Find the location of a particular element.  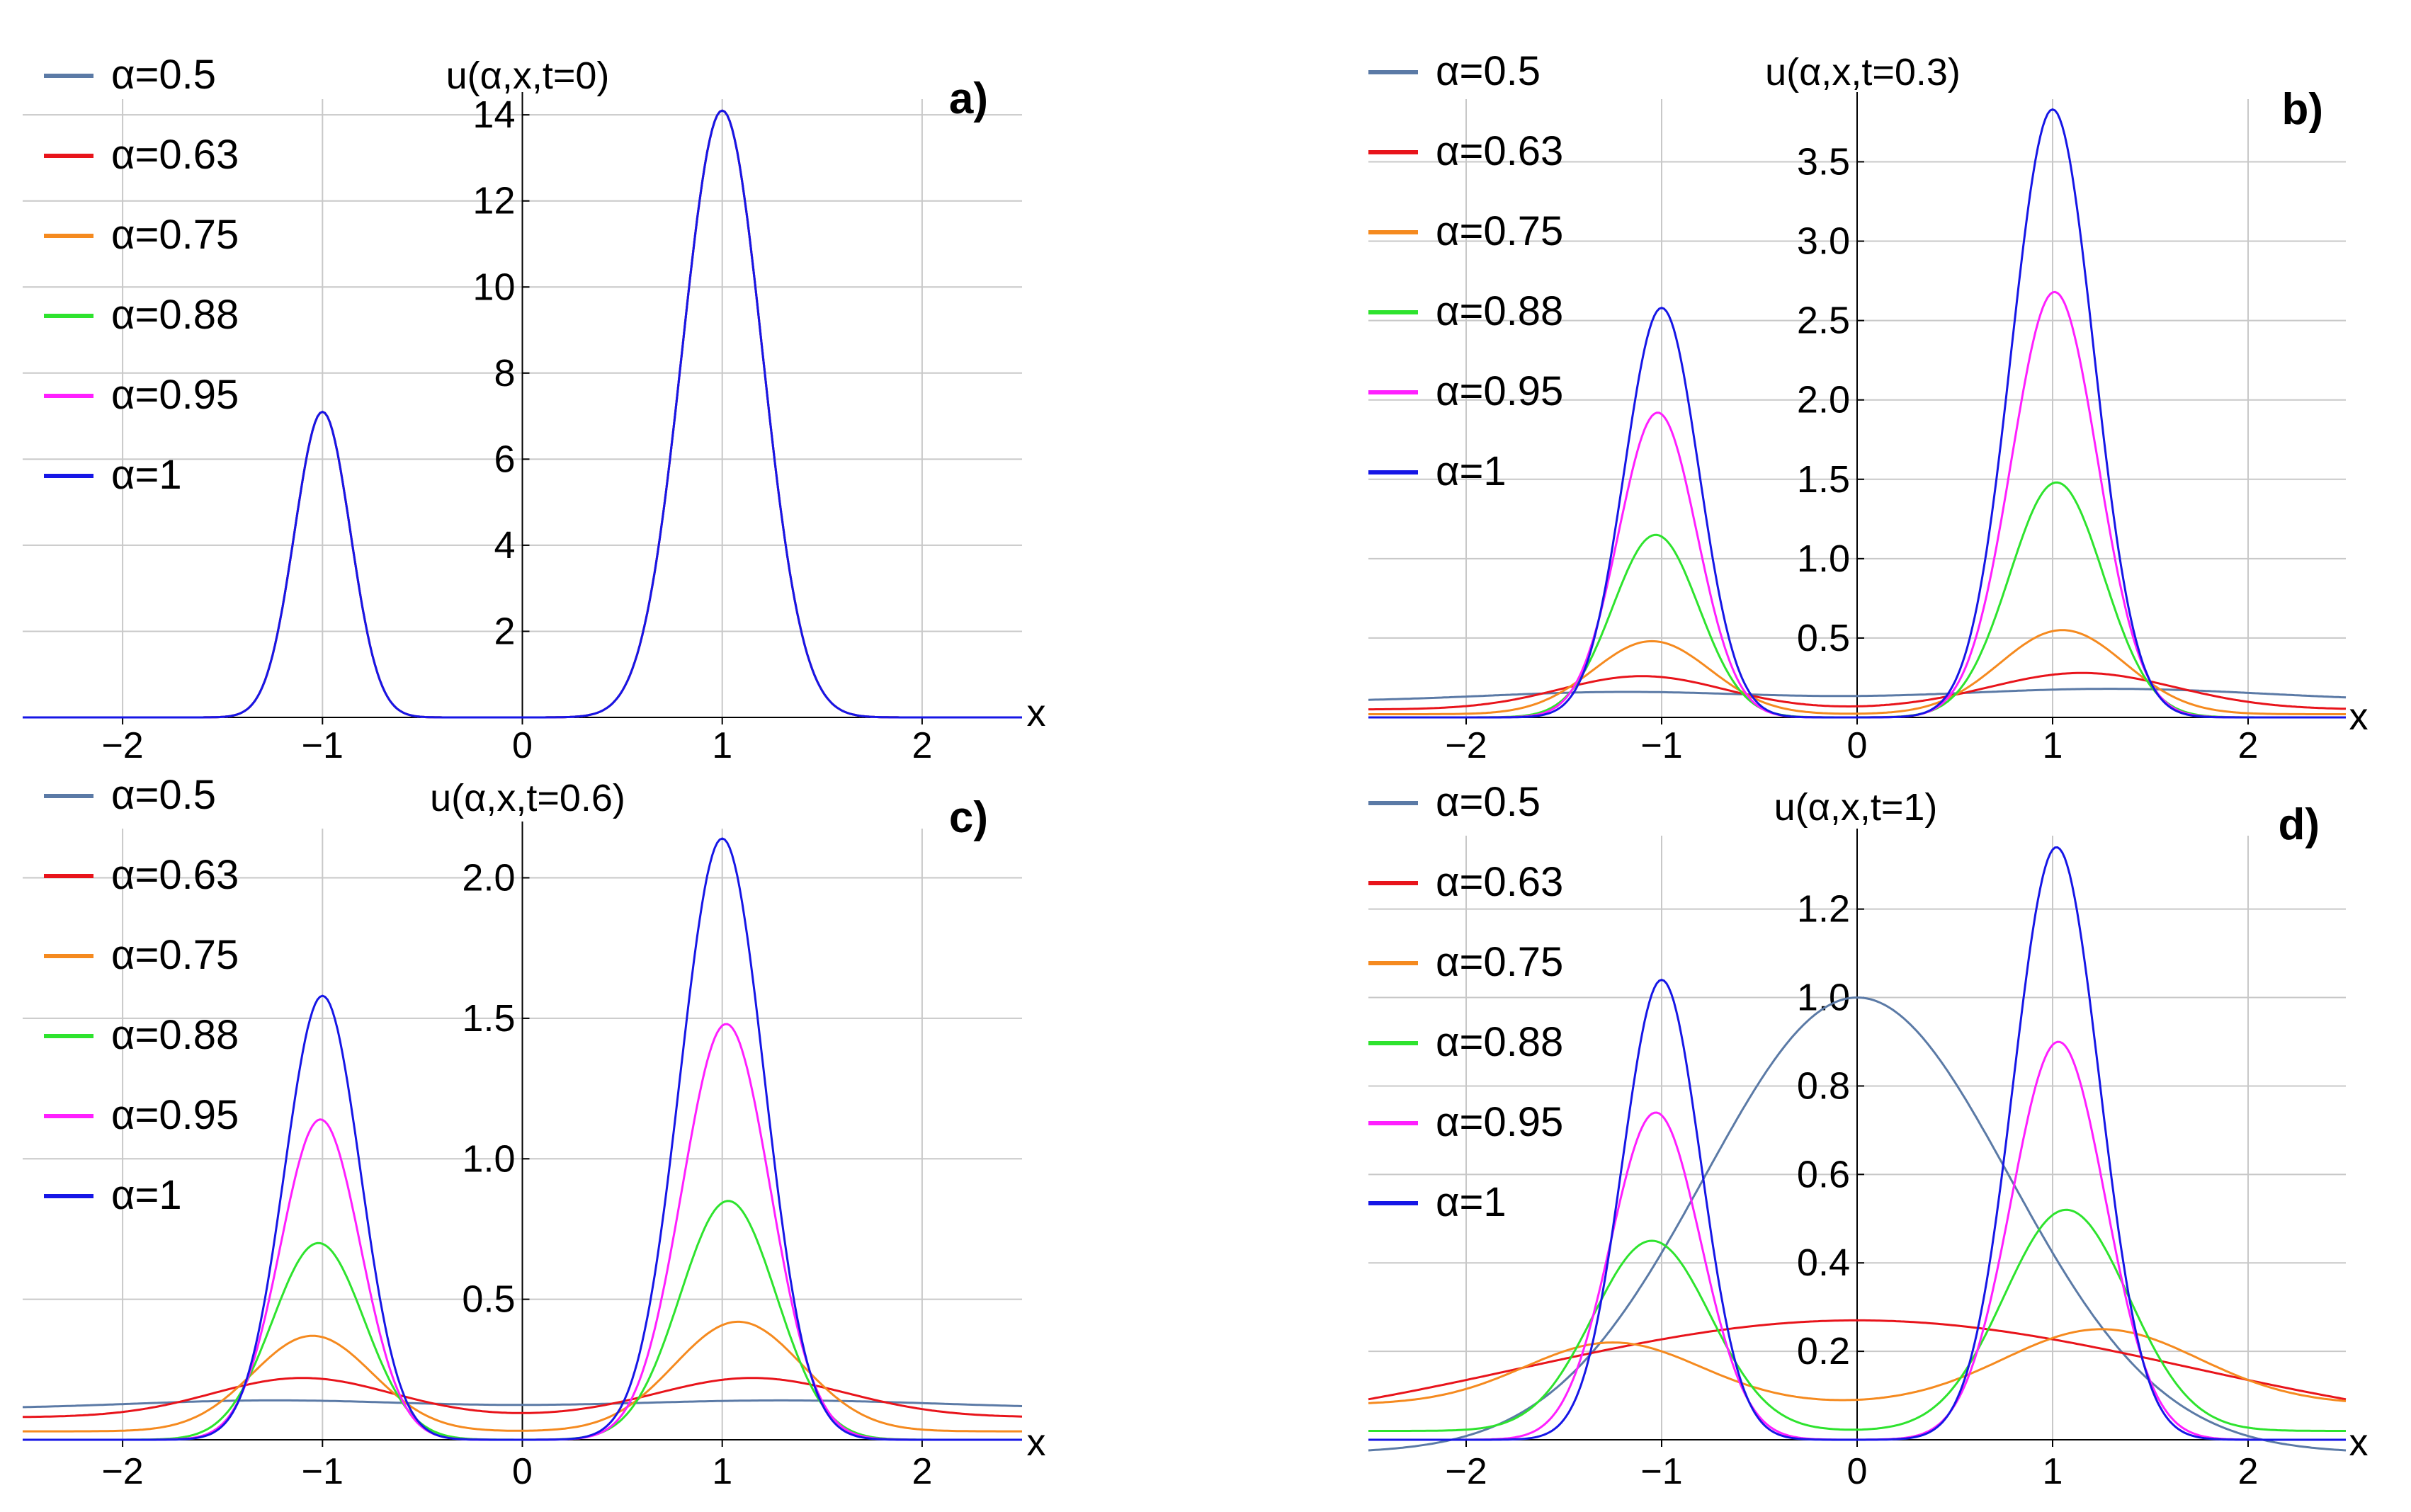

panel-label: a) is located at coordinates (968, 98).